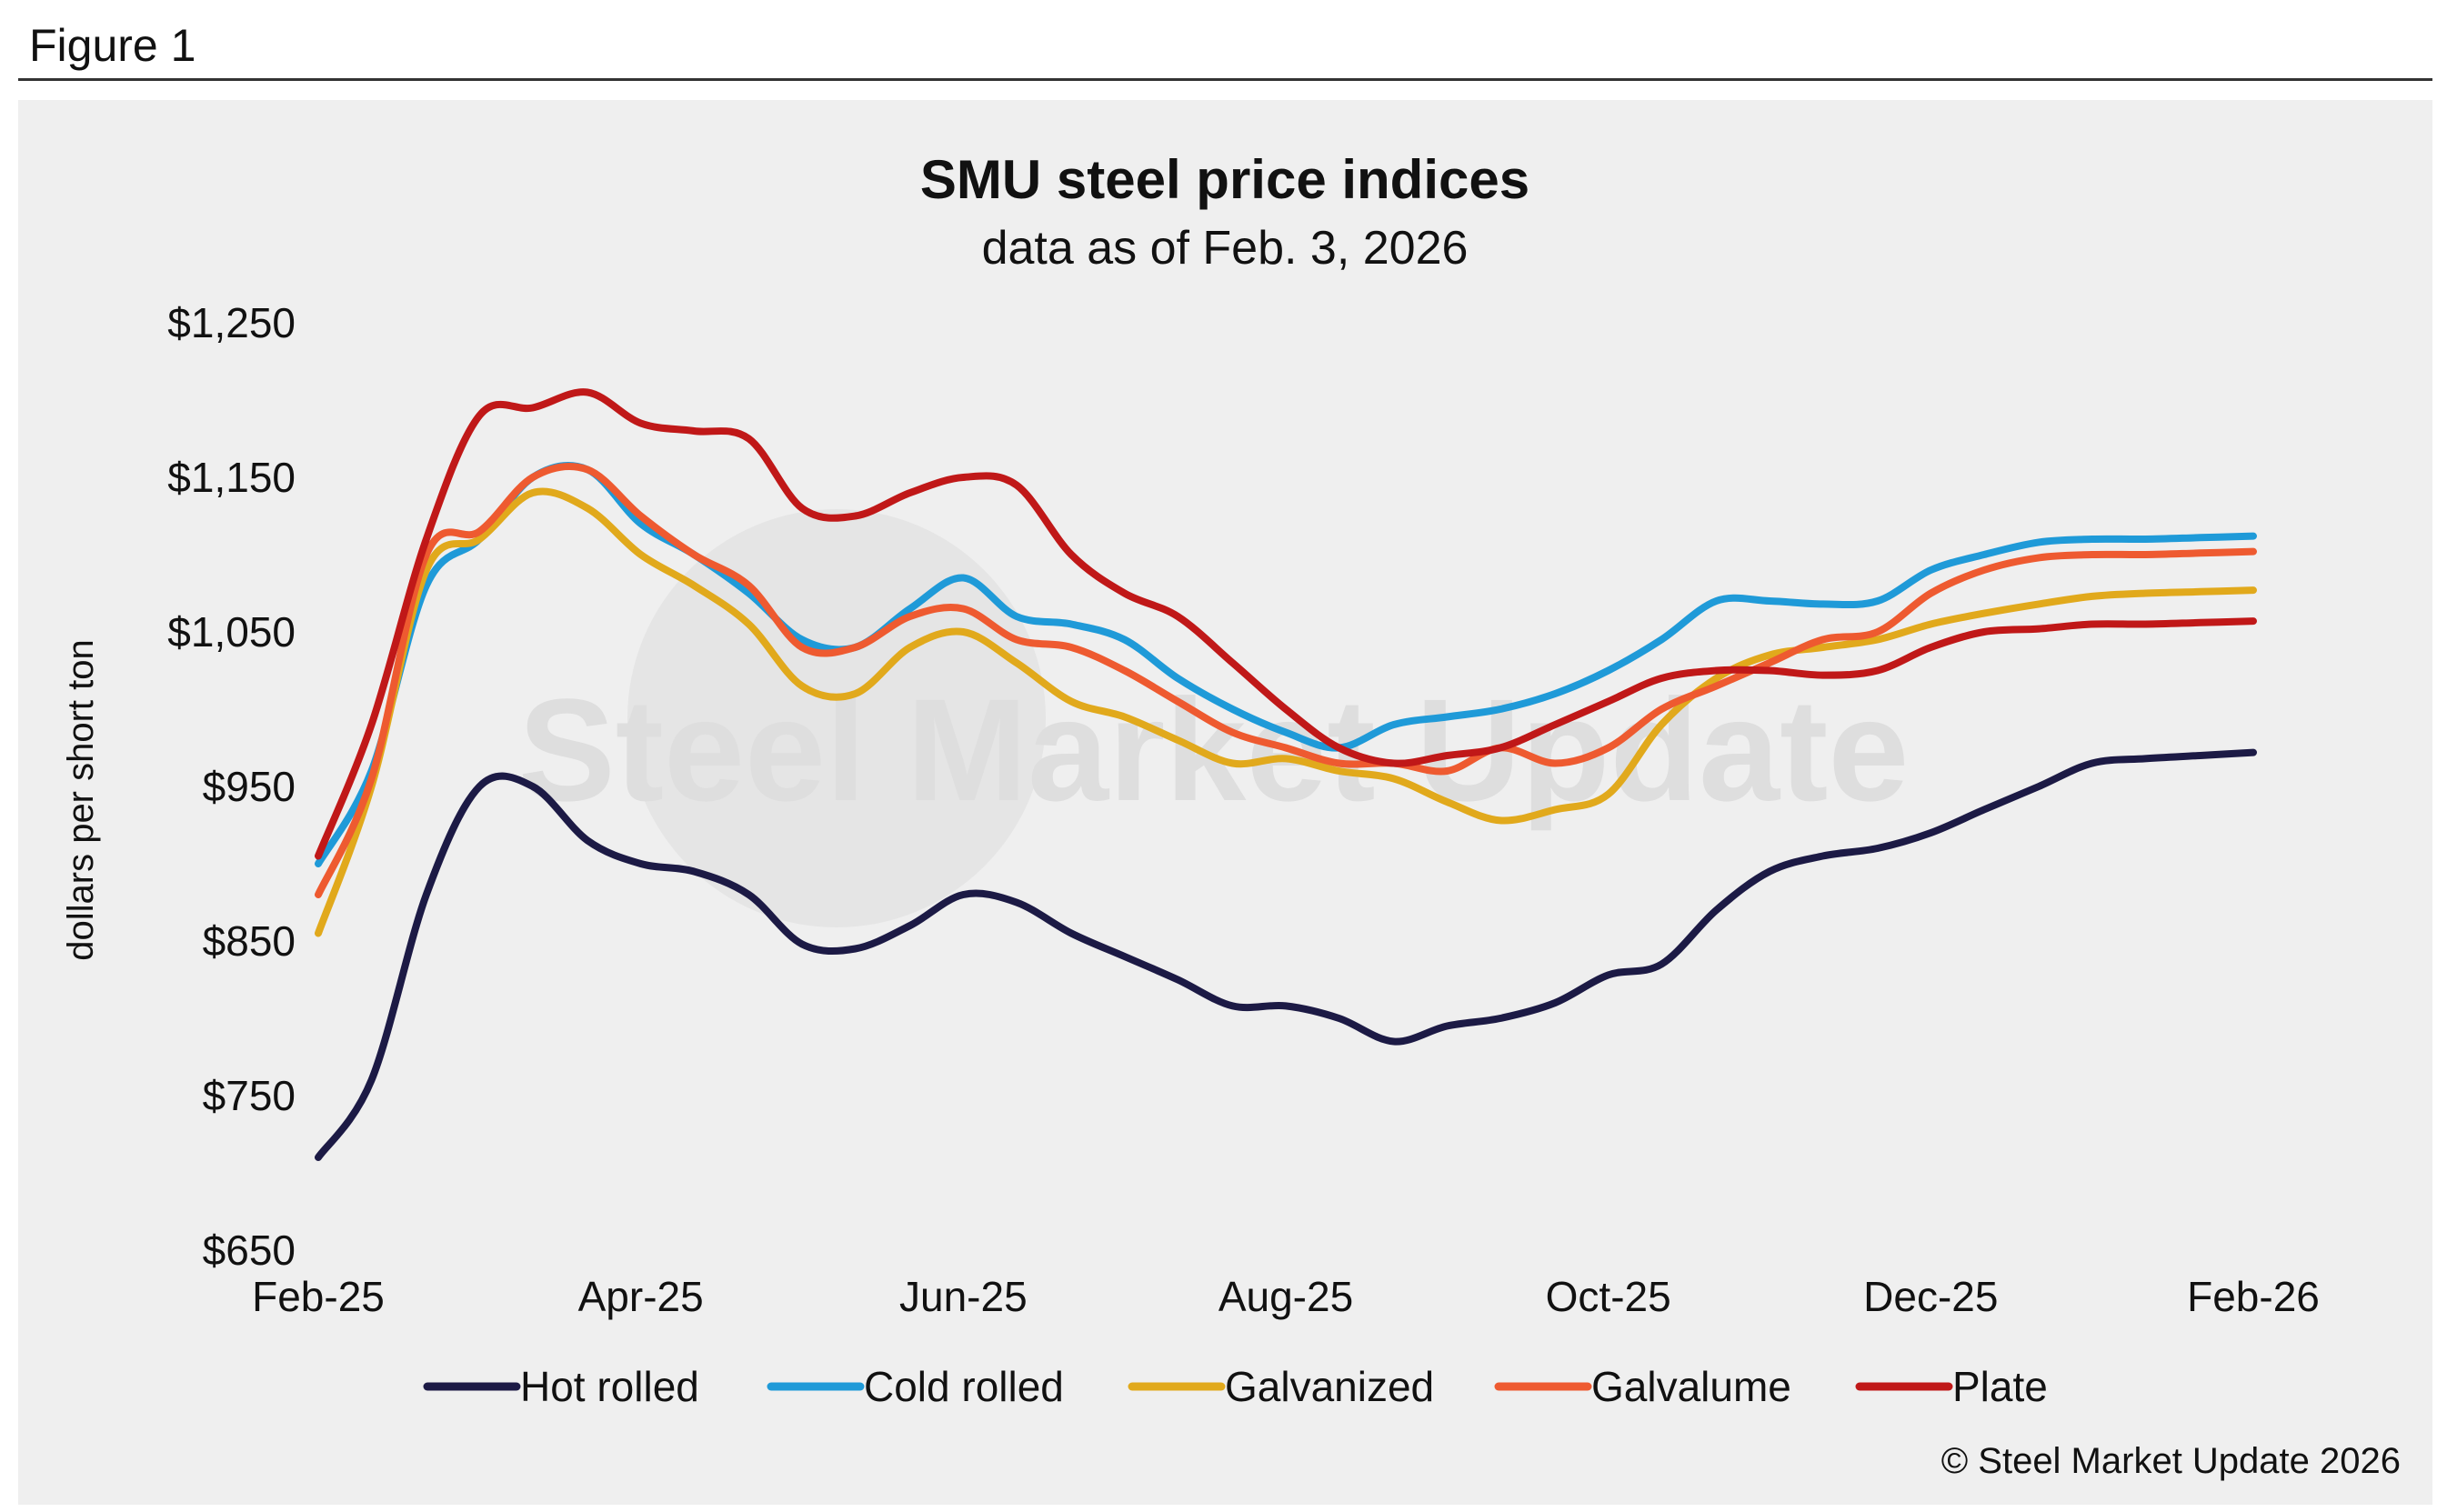  Describe the element at coordinates (231, 477) in the screenshot. I see `y-tick-label: $1,150` at that location.